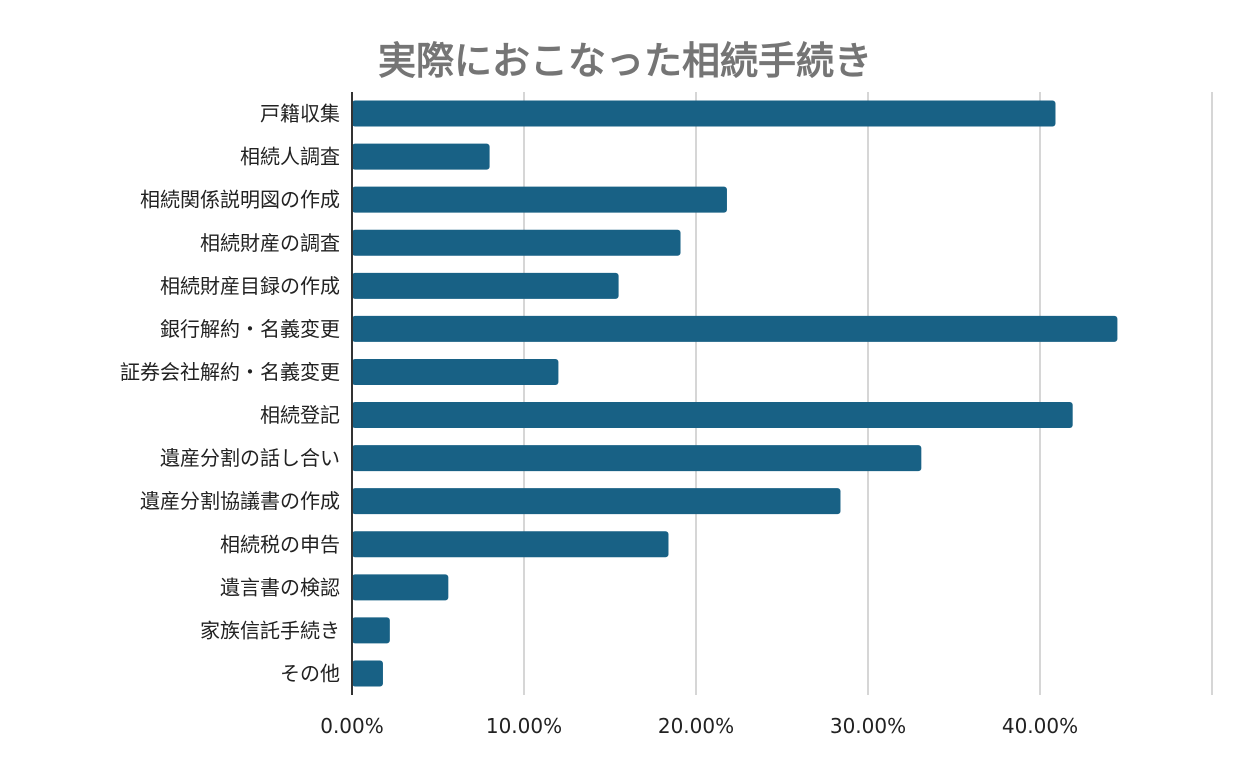 The image size is (1250, 773). Describe the element at coordinates (280, 544) in the screenshot. I see `category-label: 相続税の申告` at that location.